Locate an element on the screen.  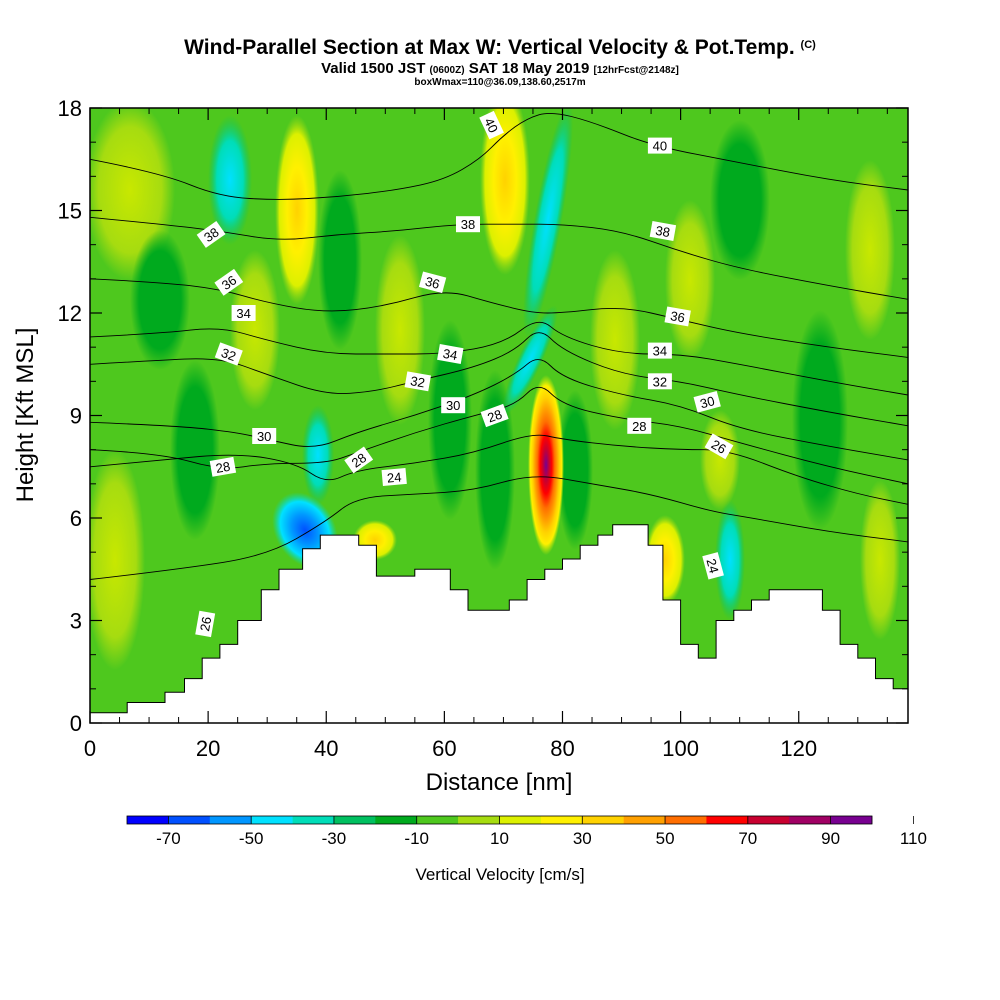
field-blob-yellow is located at coordinates (505, 191).